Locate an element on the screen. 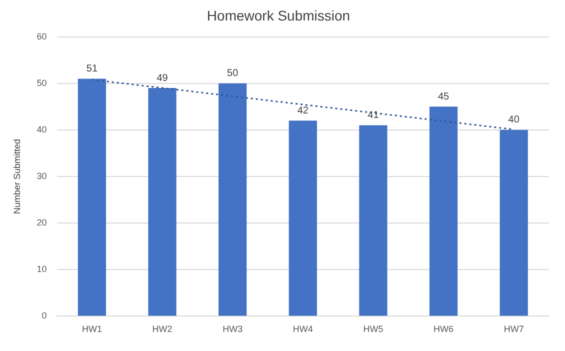  y-tick-label: 0 is located at coordinates (44, 315).